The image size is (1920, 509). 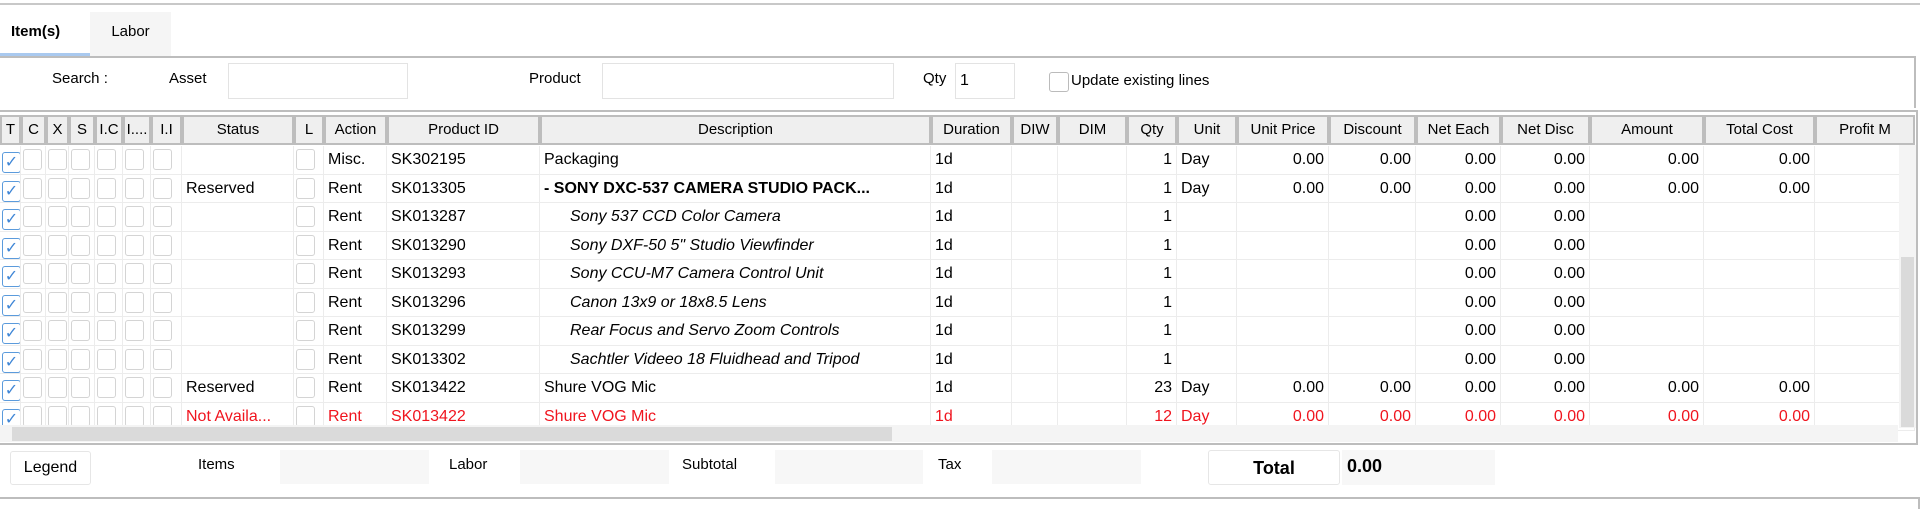 What do you see at coordinates (82, 130) in the screenshot?
I see `column-header-s: S` at bounding box center [82, 130].